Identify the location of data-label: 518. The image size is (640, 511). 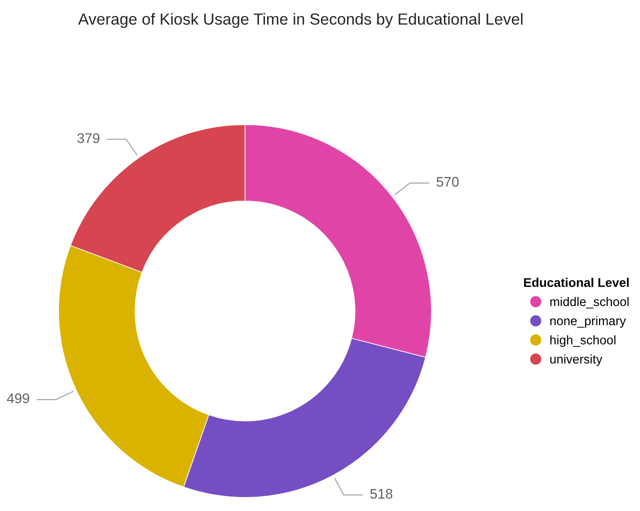
(381, 493).